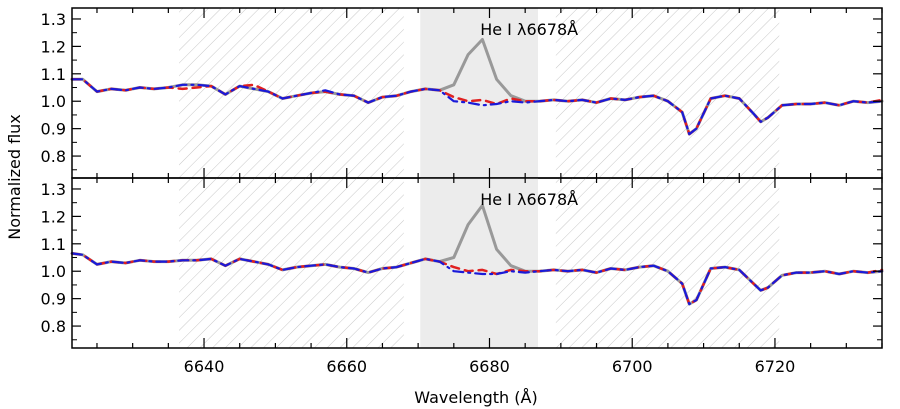  I want to click on x-tick-label: 6720, so click(775, 366).